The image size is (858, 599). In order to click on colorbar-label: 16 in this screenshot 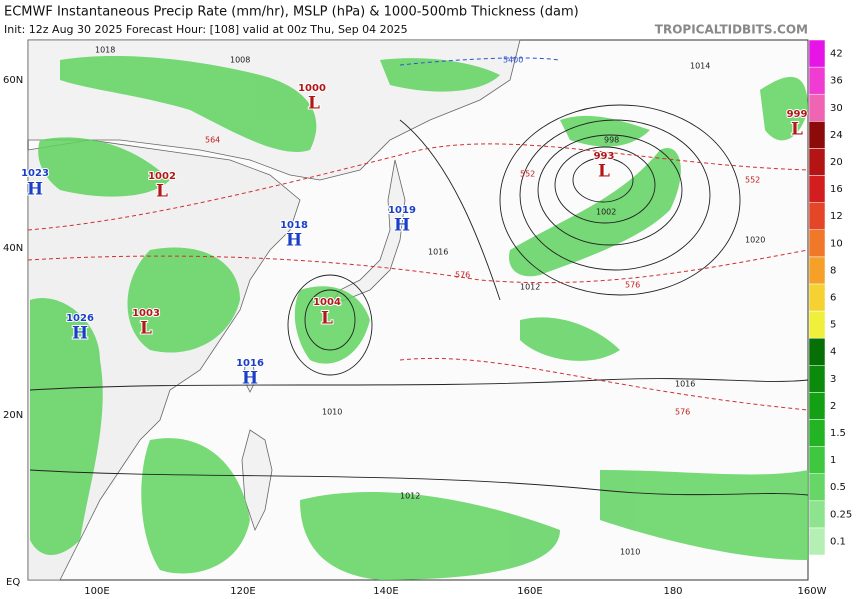, I will do `click(836, 189)`.